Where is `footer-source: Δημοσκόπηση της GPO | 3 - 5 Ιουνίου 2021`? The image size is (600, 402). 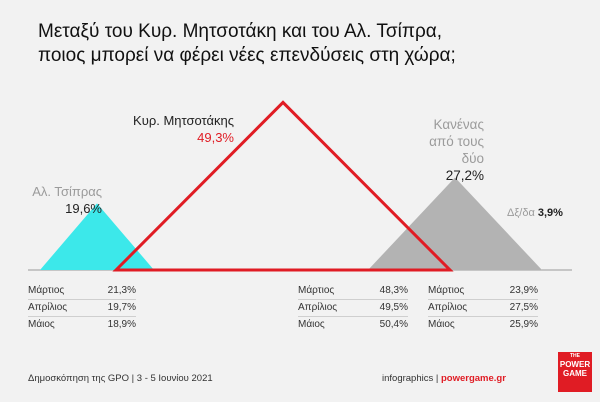
footer-source: Δημοσκόπηση της GPO | 3 - 5 Ιουνίου 2021 is located at coordinates (120, 378).